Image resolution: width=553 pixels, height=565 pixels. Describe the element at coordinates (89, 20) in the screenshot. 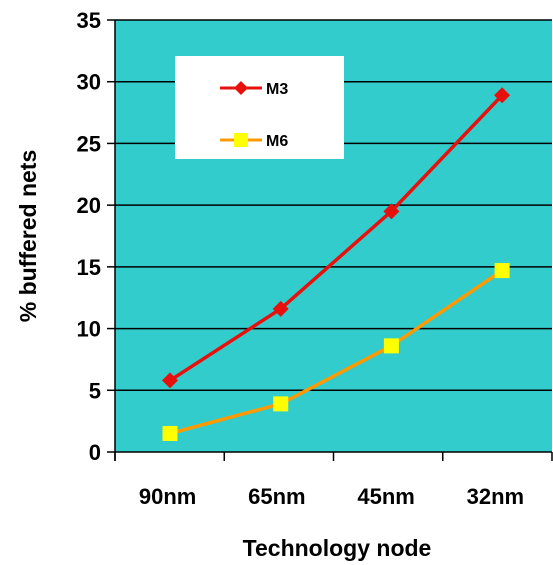

I see `y-tick-label: 35` at that location.